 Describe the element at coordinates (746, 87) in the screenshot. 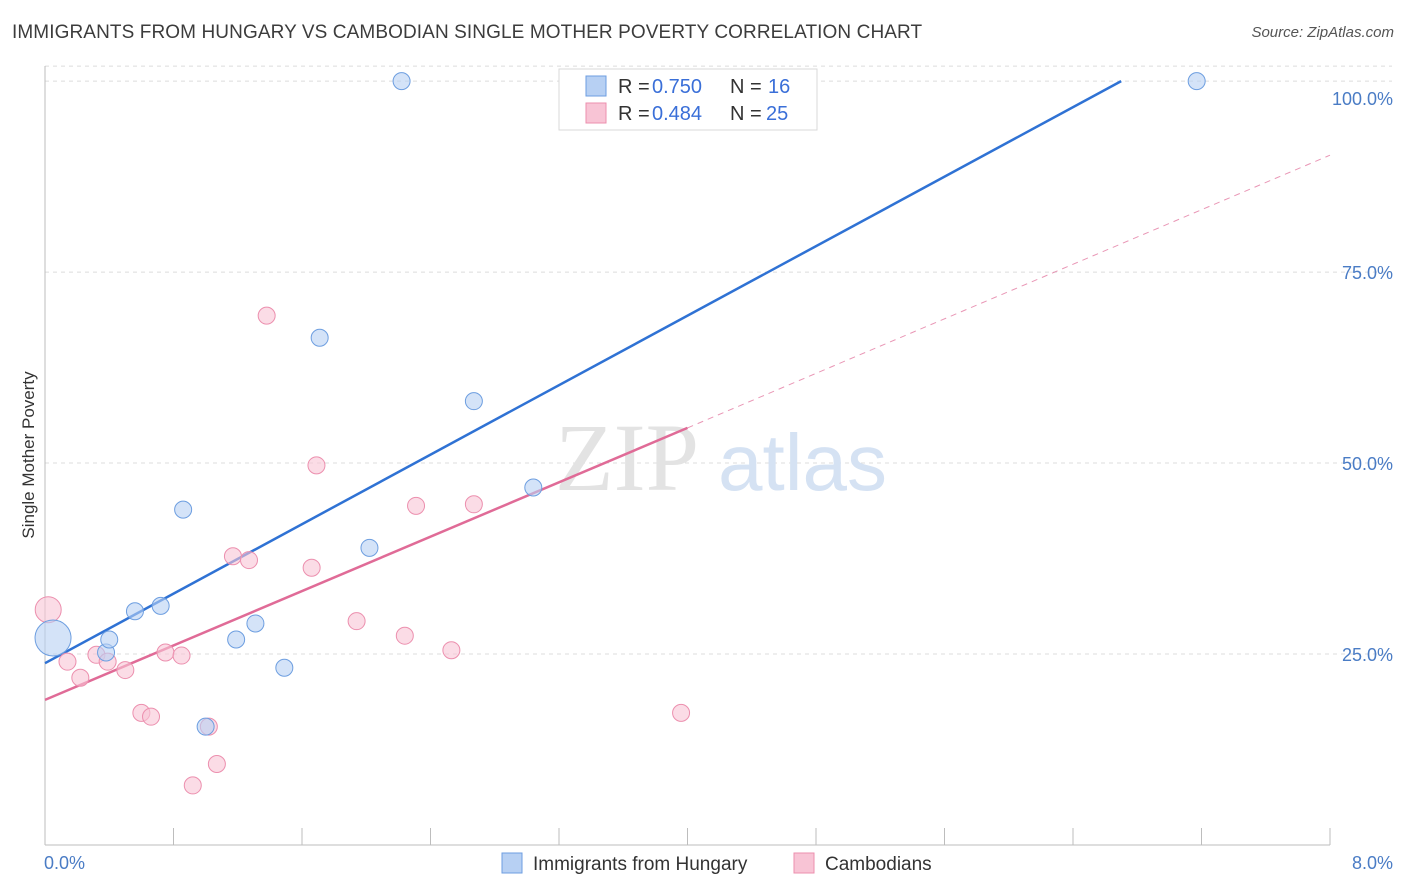

I see `legend-n-label-hungary: N =` at that location.